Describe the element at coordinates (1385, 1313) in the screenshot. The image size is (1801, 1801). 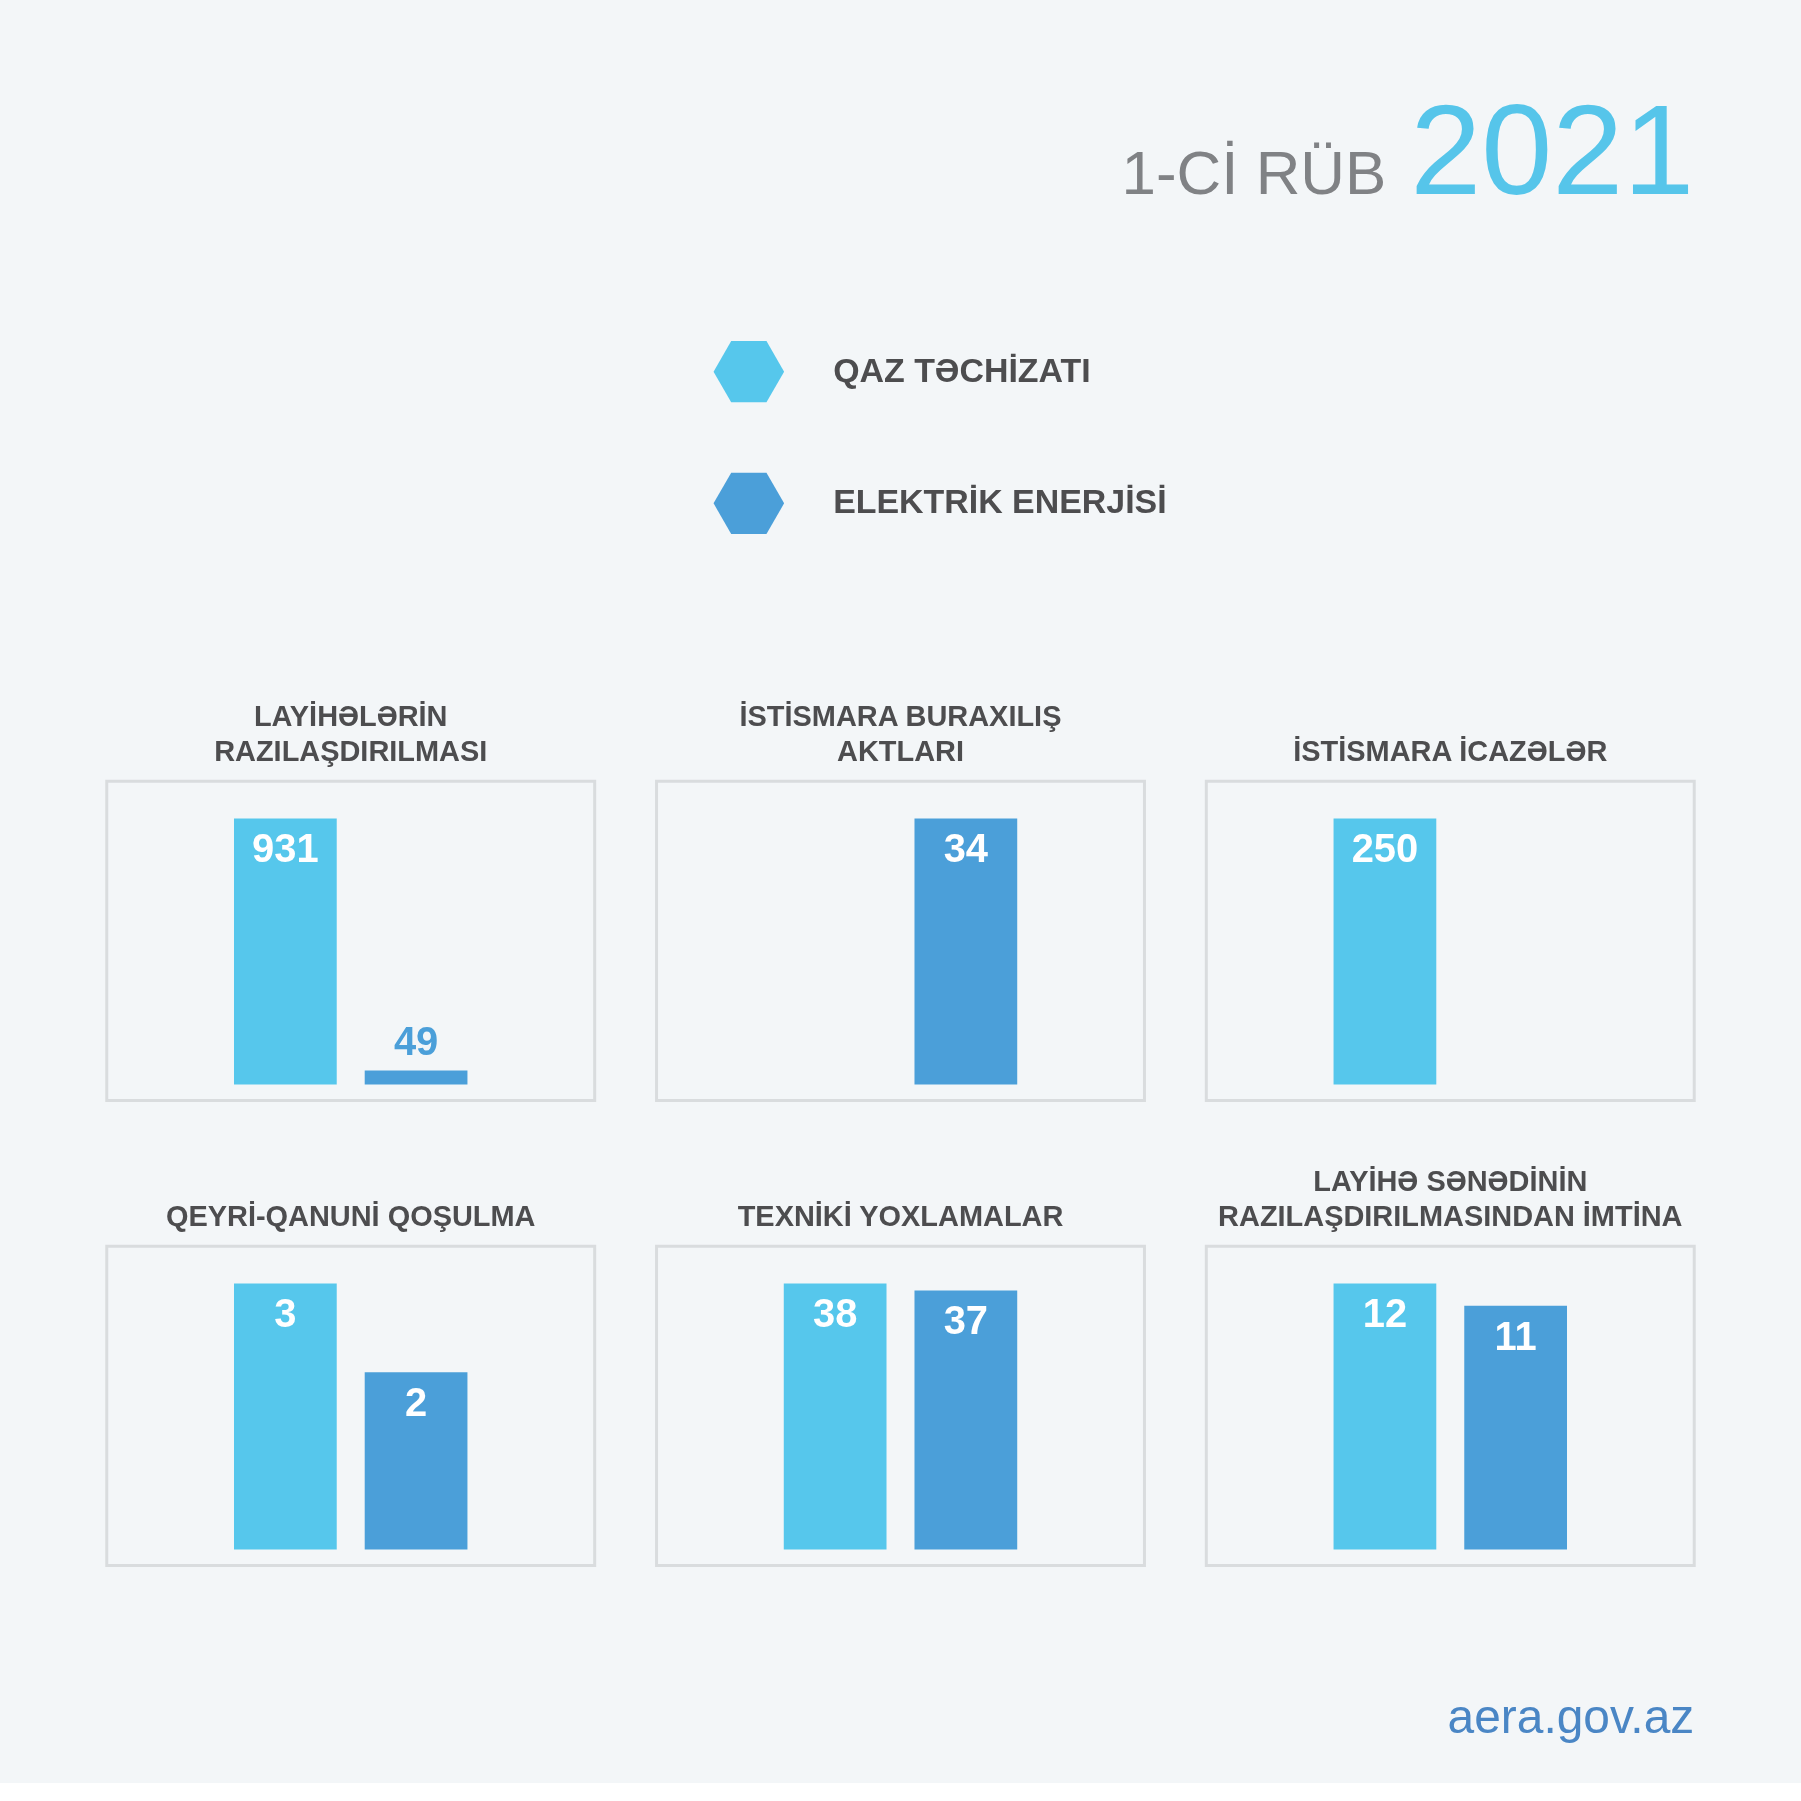
I see `data-label: 12` at that location.